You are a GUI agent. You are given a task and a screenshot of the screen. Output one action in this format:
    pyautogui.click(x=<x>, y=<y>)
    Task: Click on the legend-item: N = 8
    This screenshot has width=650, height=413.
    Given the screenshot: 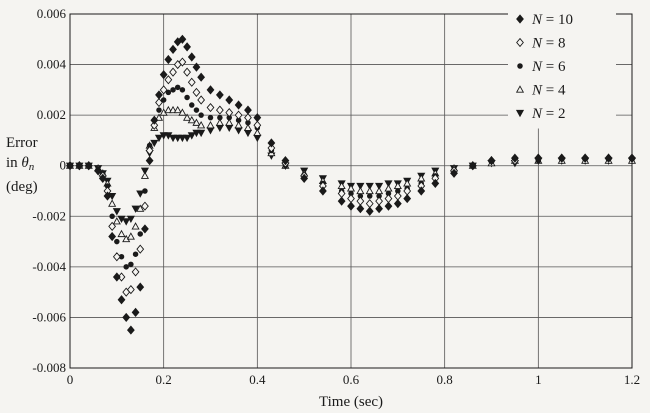 What is the action you would take?
    pyautogui.click(x=540, y=44)
    